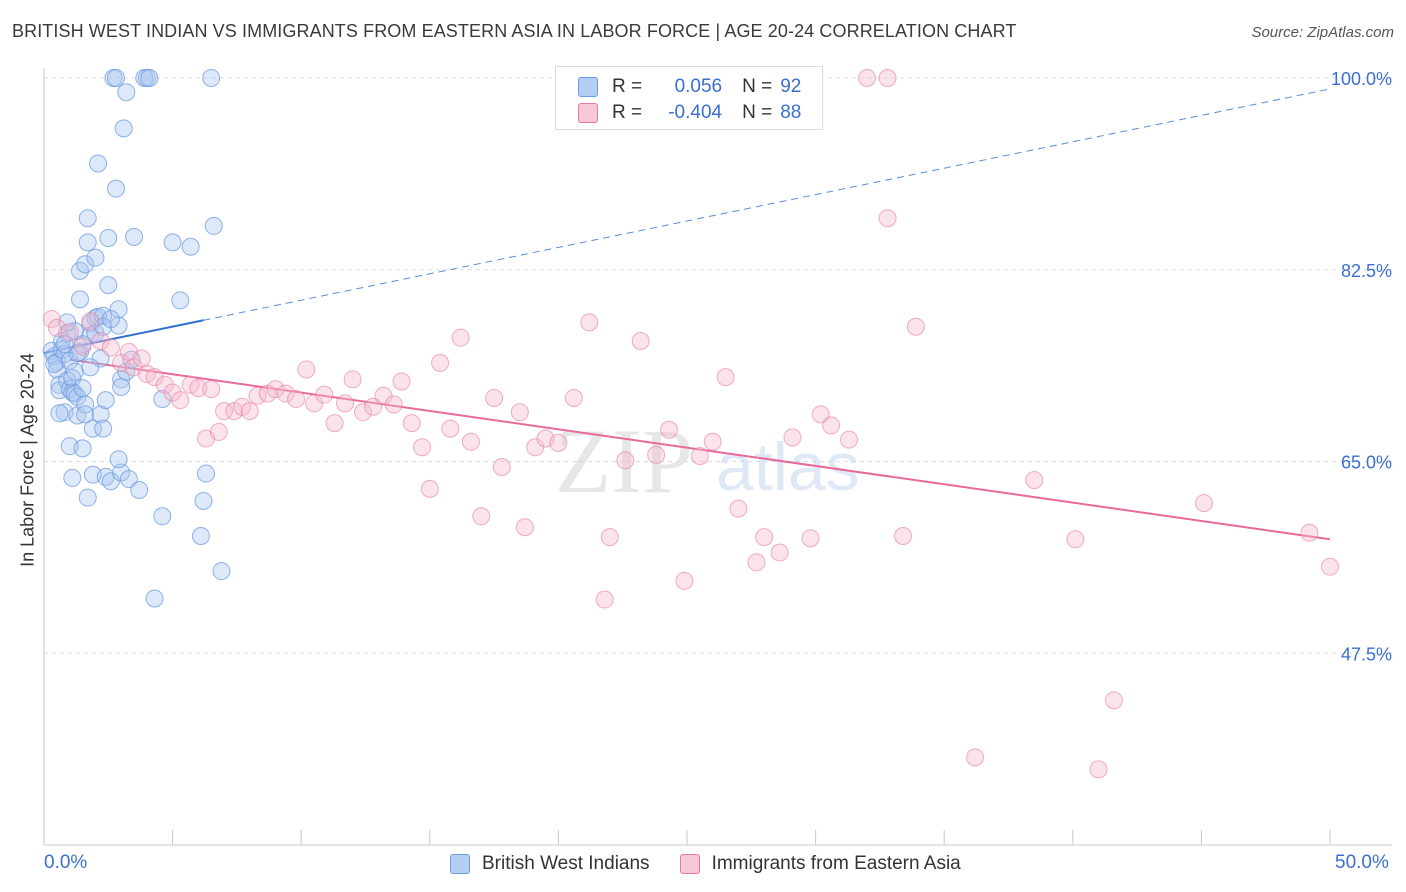  What do you see at coordinates (1361, 79) in the screenshot?
I see `y-tick-label: 100.0%` at bounding box center [1361, 79].